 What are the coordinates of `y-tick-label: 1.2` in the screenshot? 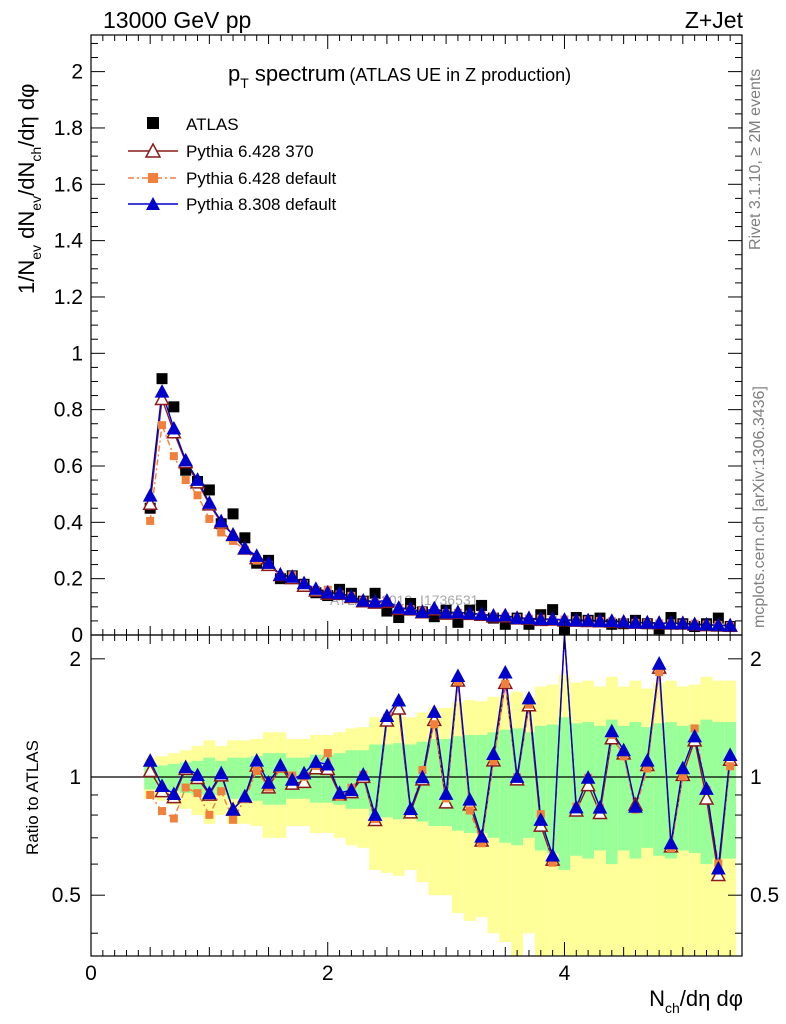 It's located at (68, 297).